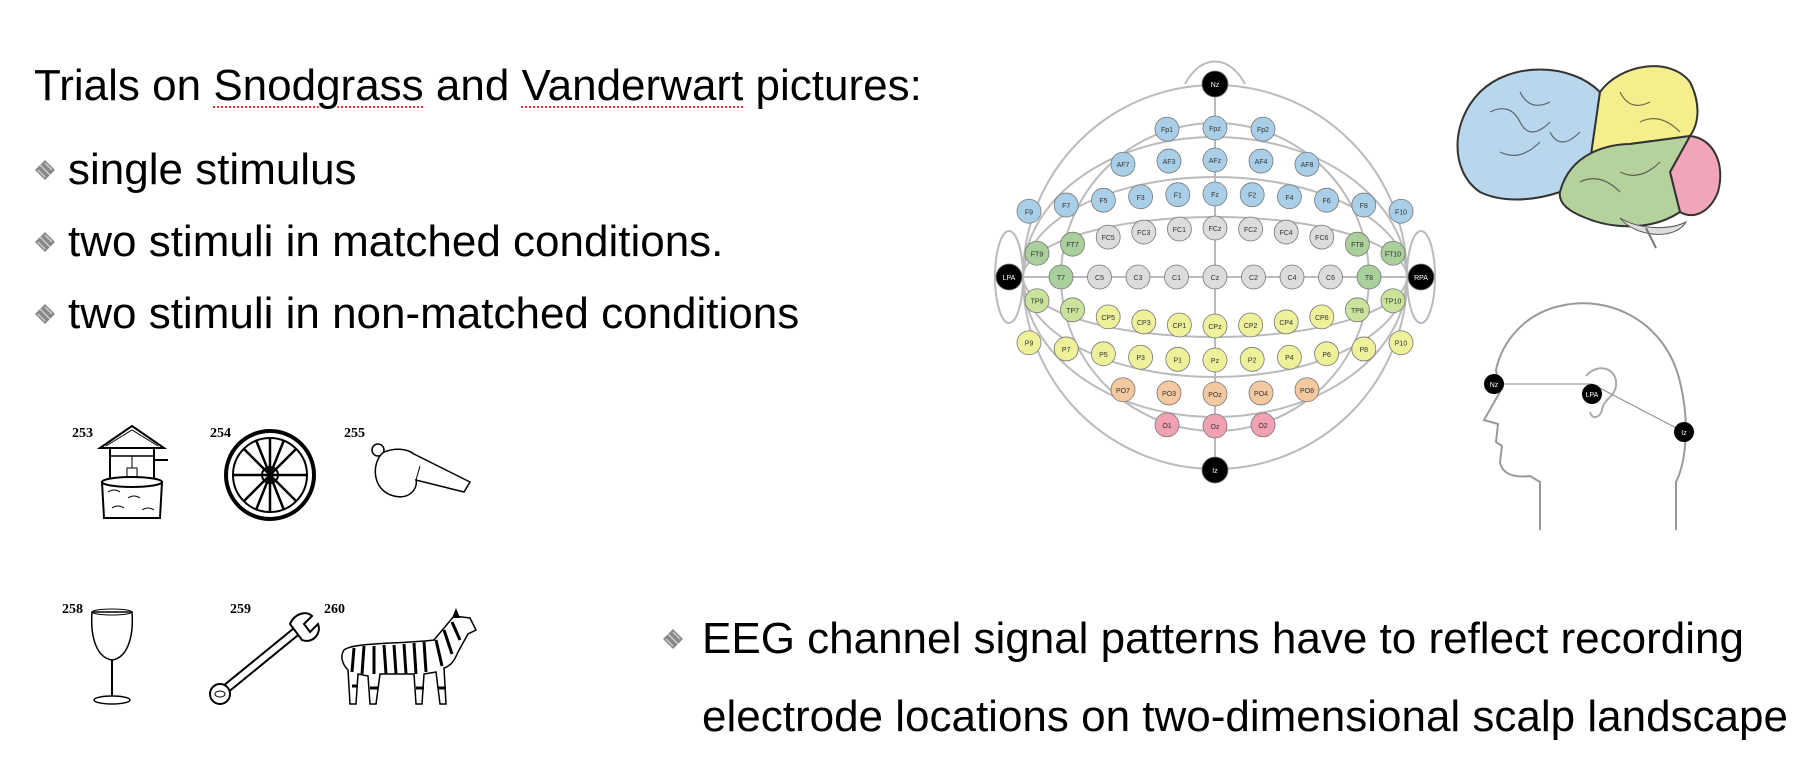 The image size is (1810, 766). What do you see at coordinates (1494, 384) in the screenshot?
I see `electrode-Nz` at bounding box center [1494, 384].